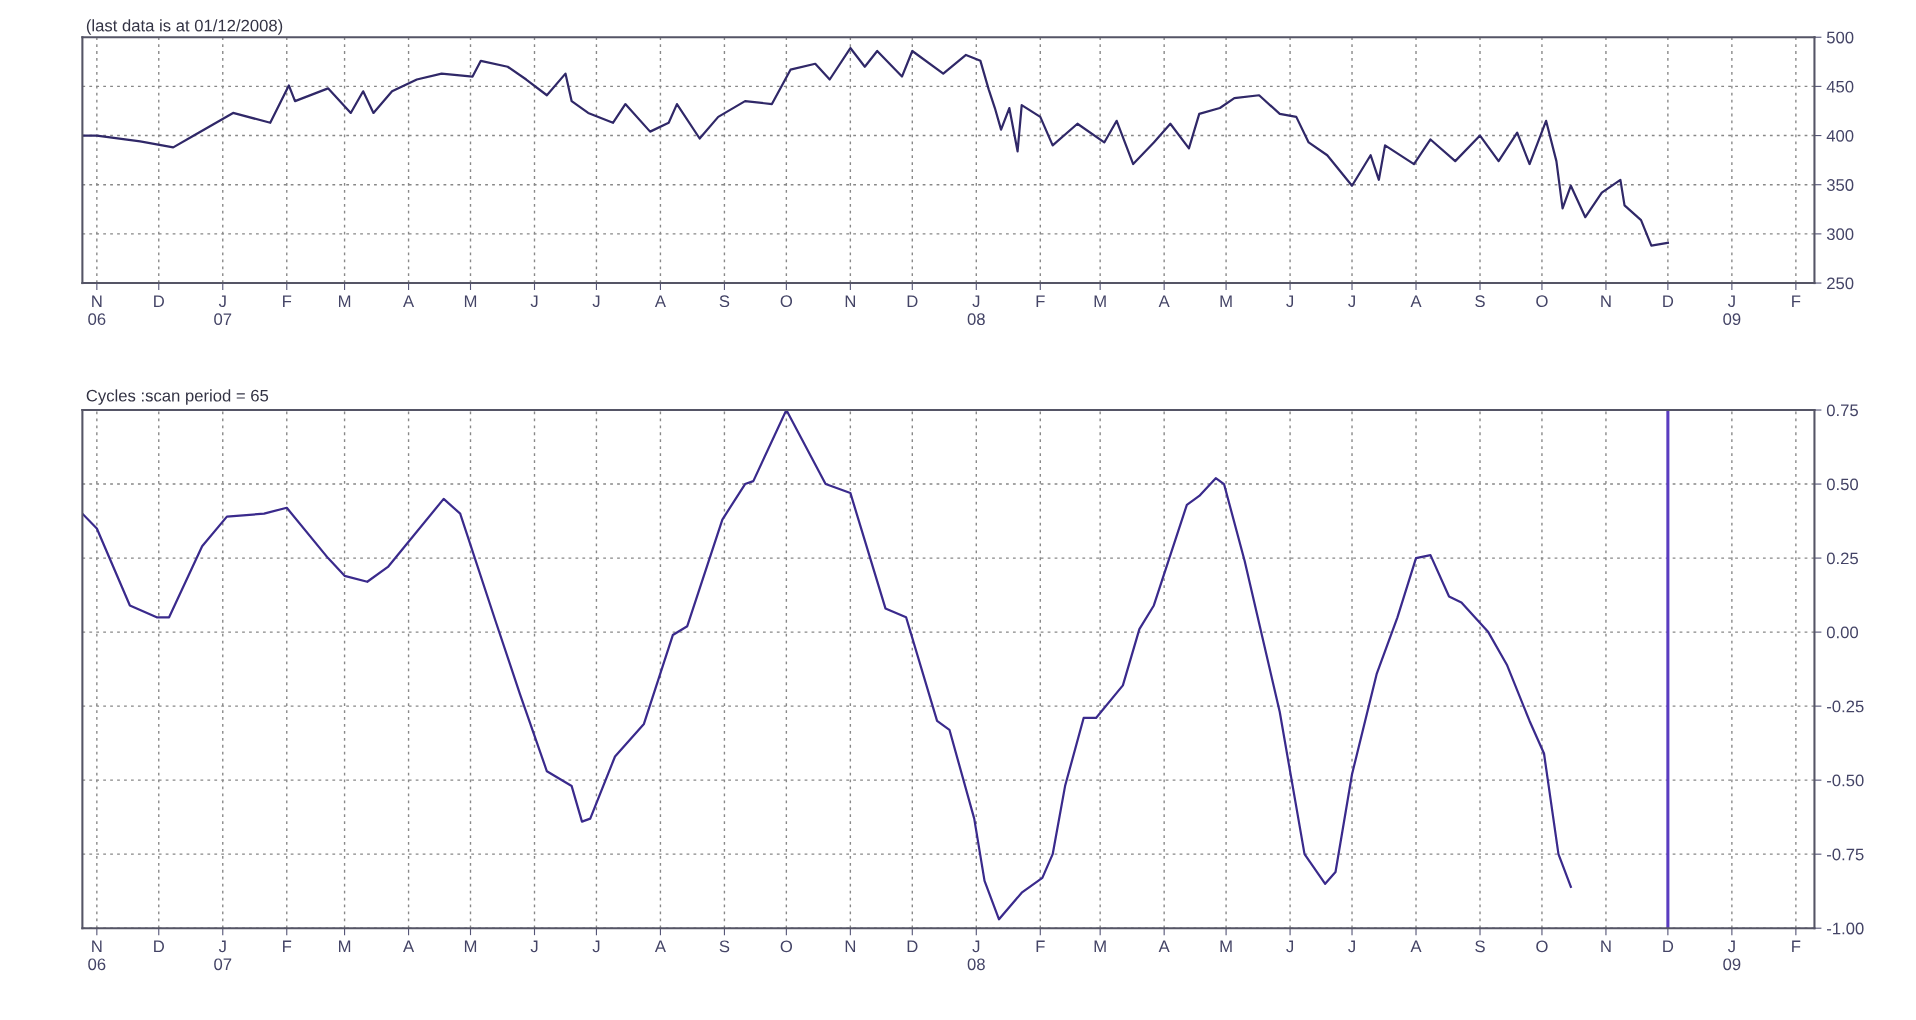 This screenshot has width=1916, height=1020. What do you see at coordinates (1845, 706) in the screenshot?
I see `y-tick-label: -0.25` at bounding box center [1845, 706].